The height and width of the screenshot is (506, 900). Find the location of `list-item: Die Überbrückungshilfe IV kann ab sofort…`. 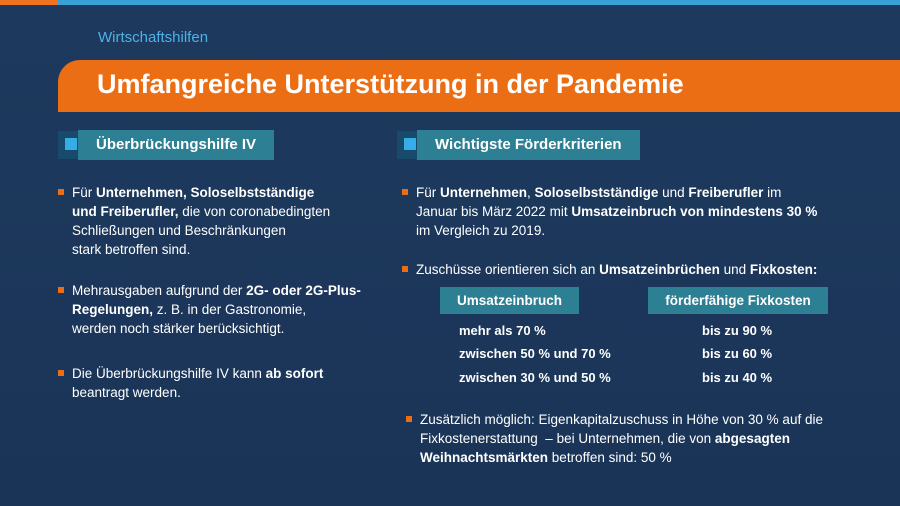

list-item: Die Überbrückungshilfe IV kann ab sofort… is located at coordinates (190, 383).